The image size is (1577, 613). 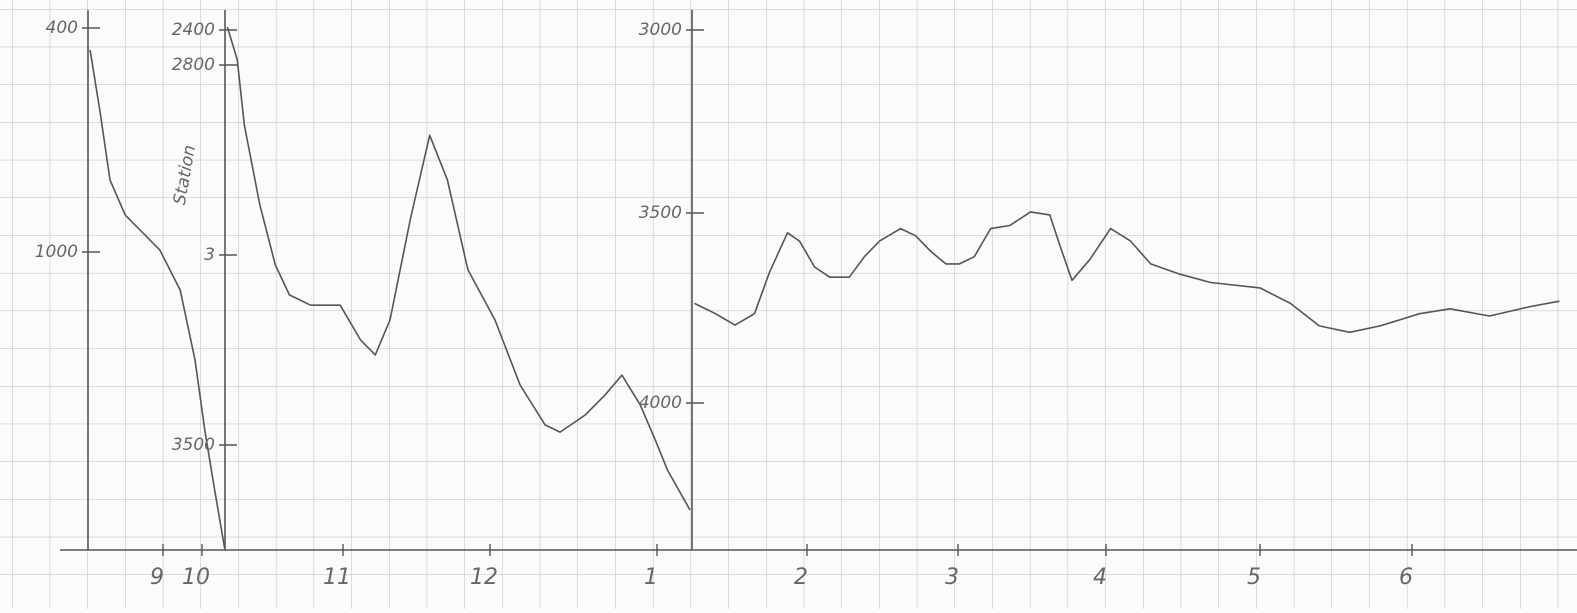 What do you see at coordinates (651, 577) in the screenshot?
I see `x-tick-label: 1` at bounding box center [651, 577].